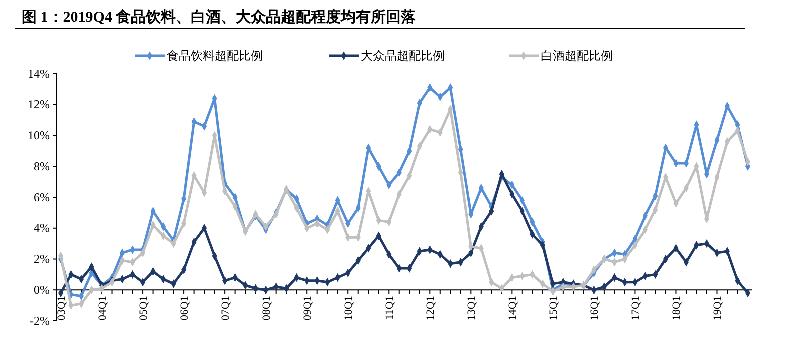  I want to click on x-tick-label: 08Q1, so click(266, 308).